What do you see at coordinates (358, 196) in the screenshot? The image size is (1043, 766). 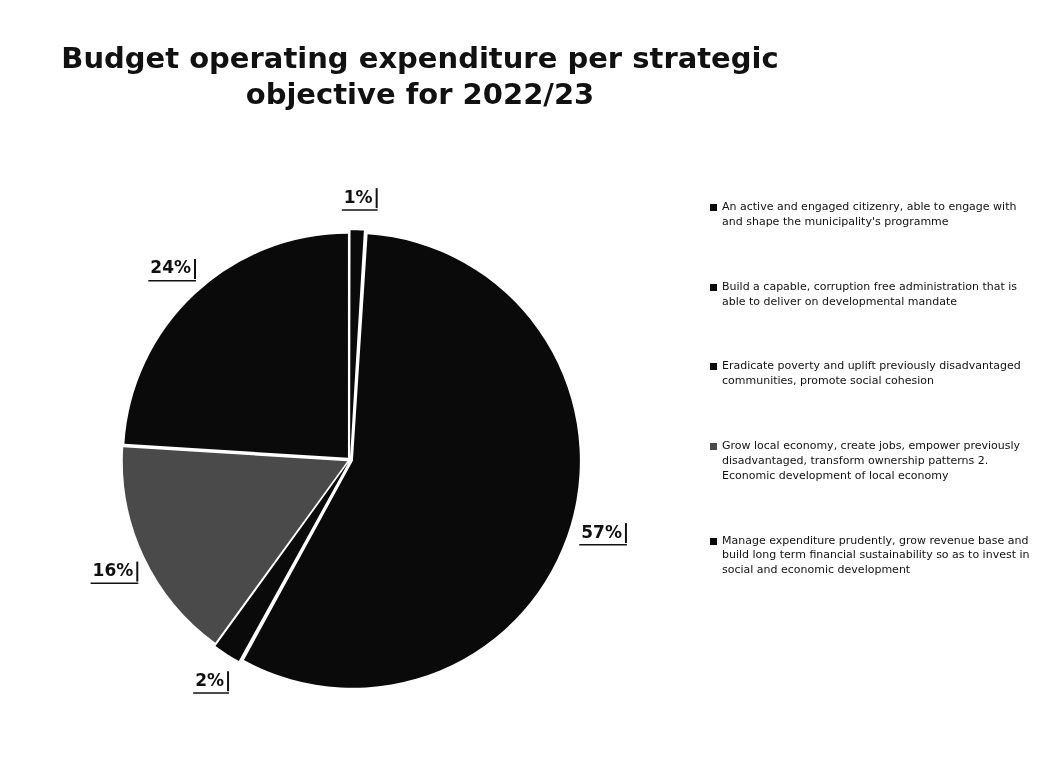 I see `data-label: 1%` at bounding box center [358, 196].